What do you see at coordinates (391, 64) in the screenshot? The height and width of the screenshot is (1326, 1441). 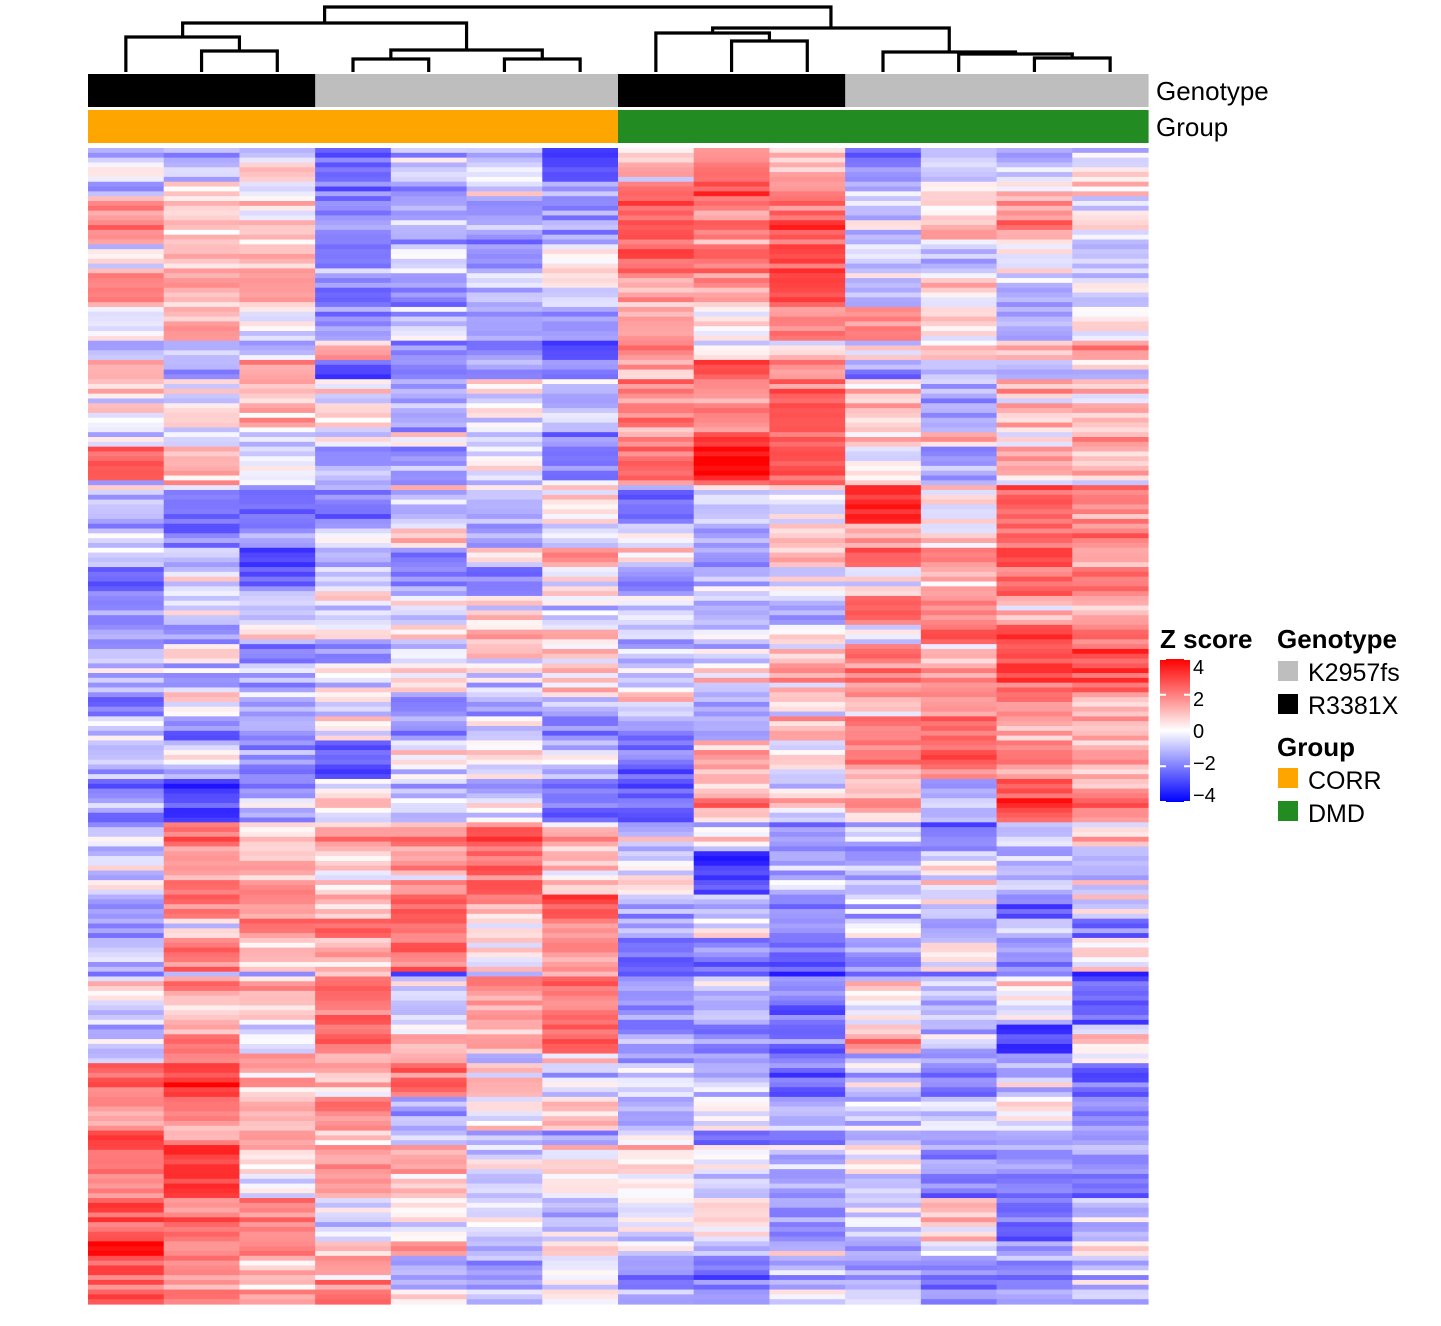 I see `dendrogram-link` at bounding box center [391, 64].